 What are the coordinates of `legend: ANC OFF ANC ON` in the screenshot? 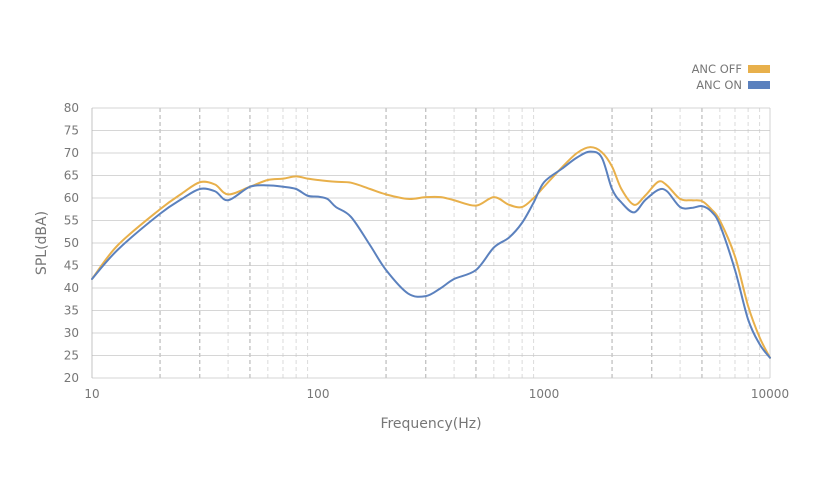 It's located at (731, 77).